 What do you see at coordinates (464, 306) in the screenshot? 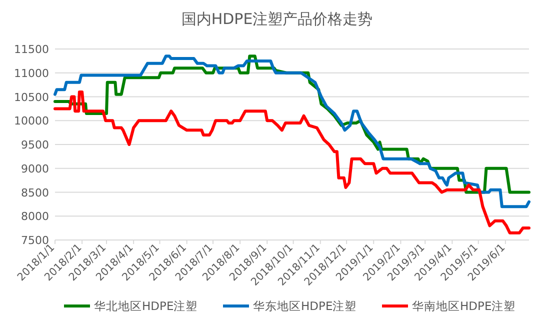
I see `legend-label: 华南地区HDPE注塑` at bounding box center [464, 306].